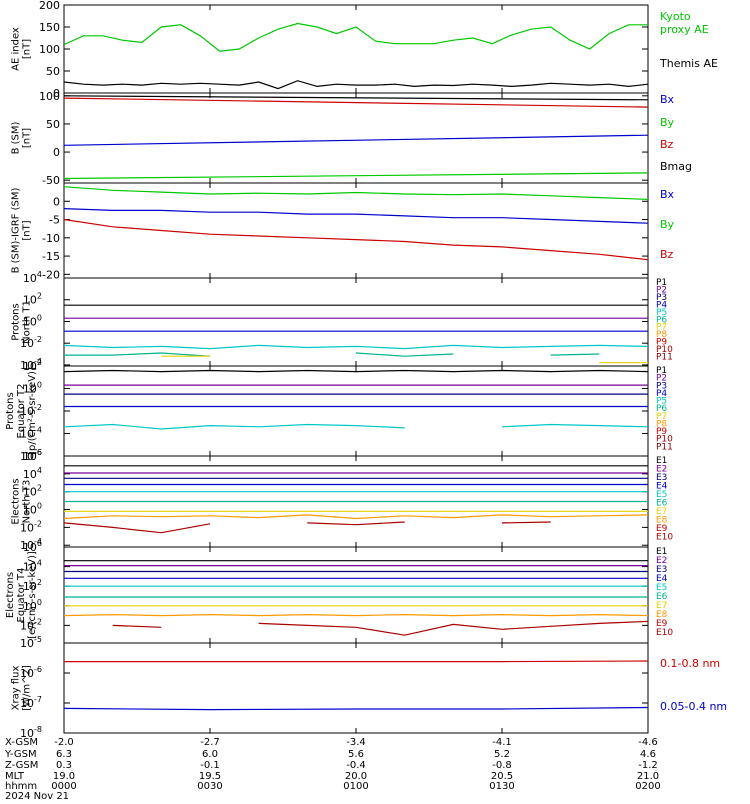  What do you see at coordinates (16, 688) in the screenshot?
I see `y-axis-label: Xray flux` at bounding box center [16, 688].